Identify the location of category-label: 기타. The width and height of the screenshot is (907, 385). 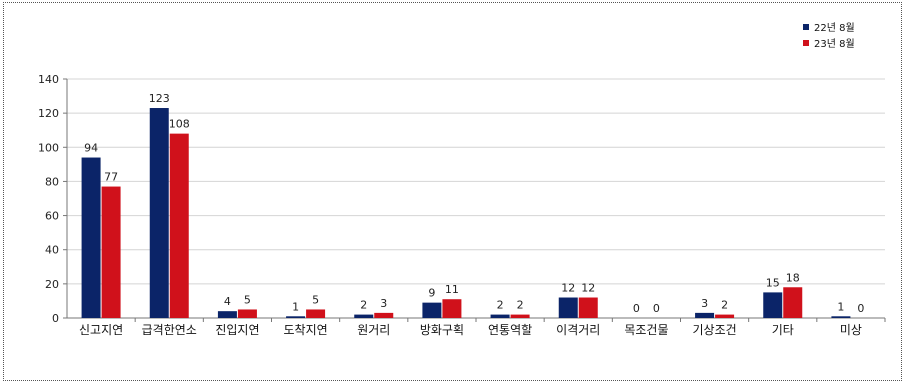
(783, 330).